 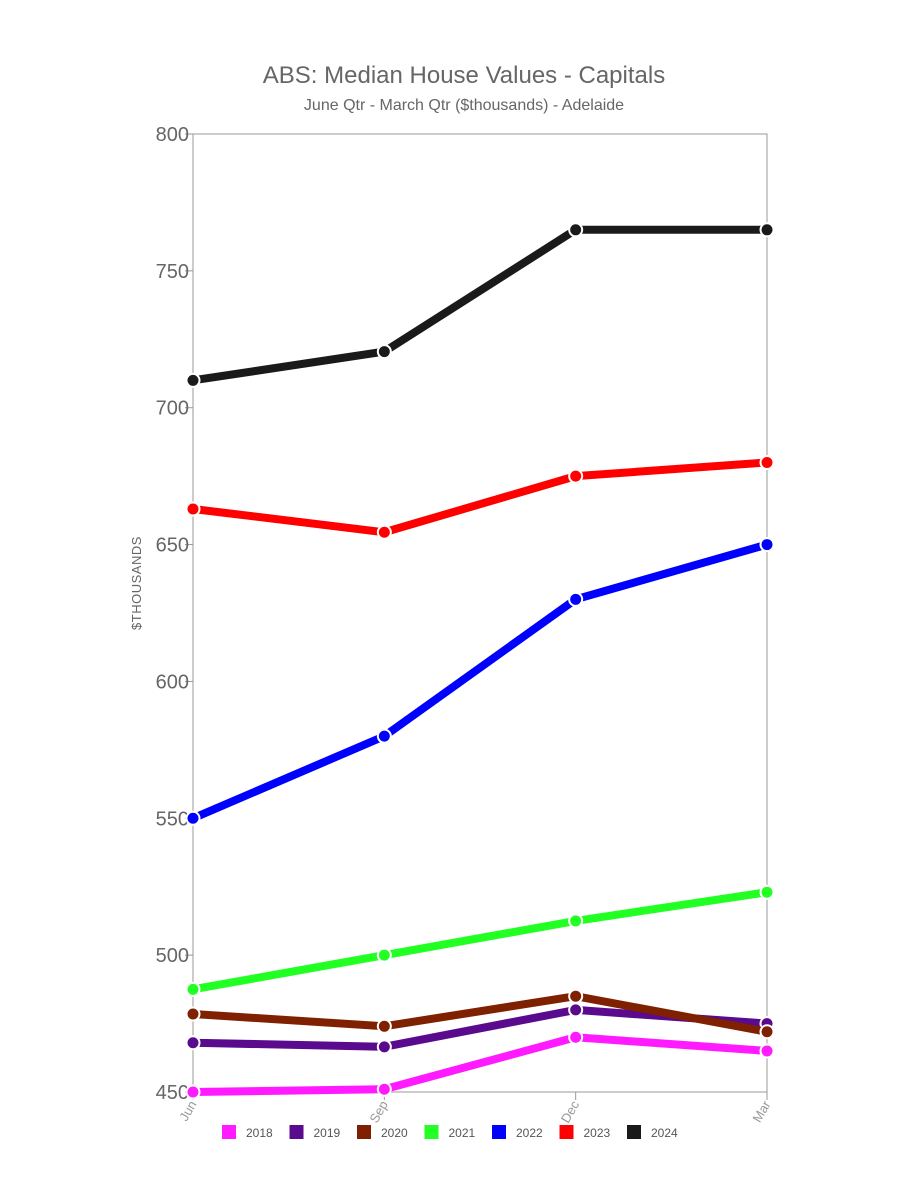 What do you see at coordinates (384, 352) in the screenshot?
I see `data-point-2024-Sep` at bounding box center [384, 352].